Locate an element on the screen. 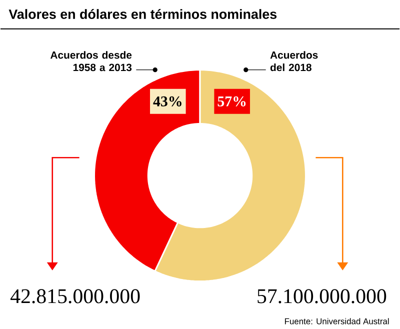 This screenshot has height=329, width=400. text: 57.100.000.000 is located at coordinates (322, 296).